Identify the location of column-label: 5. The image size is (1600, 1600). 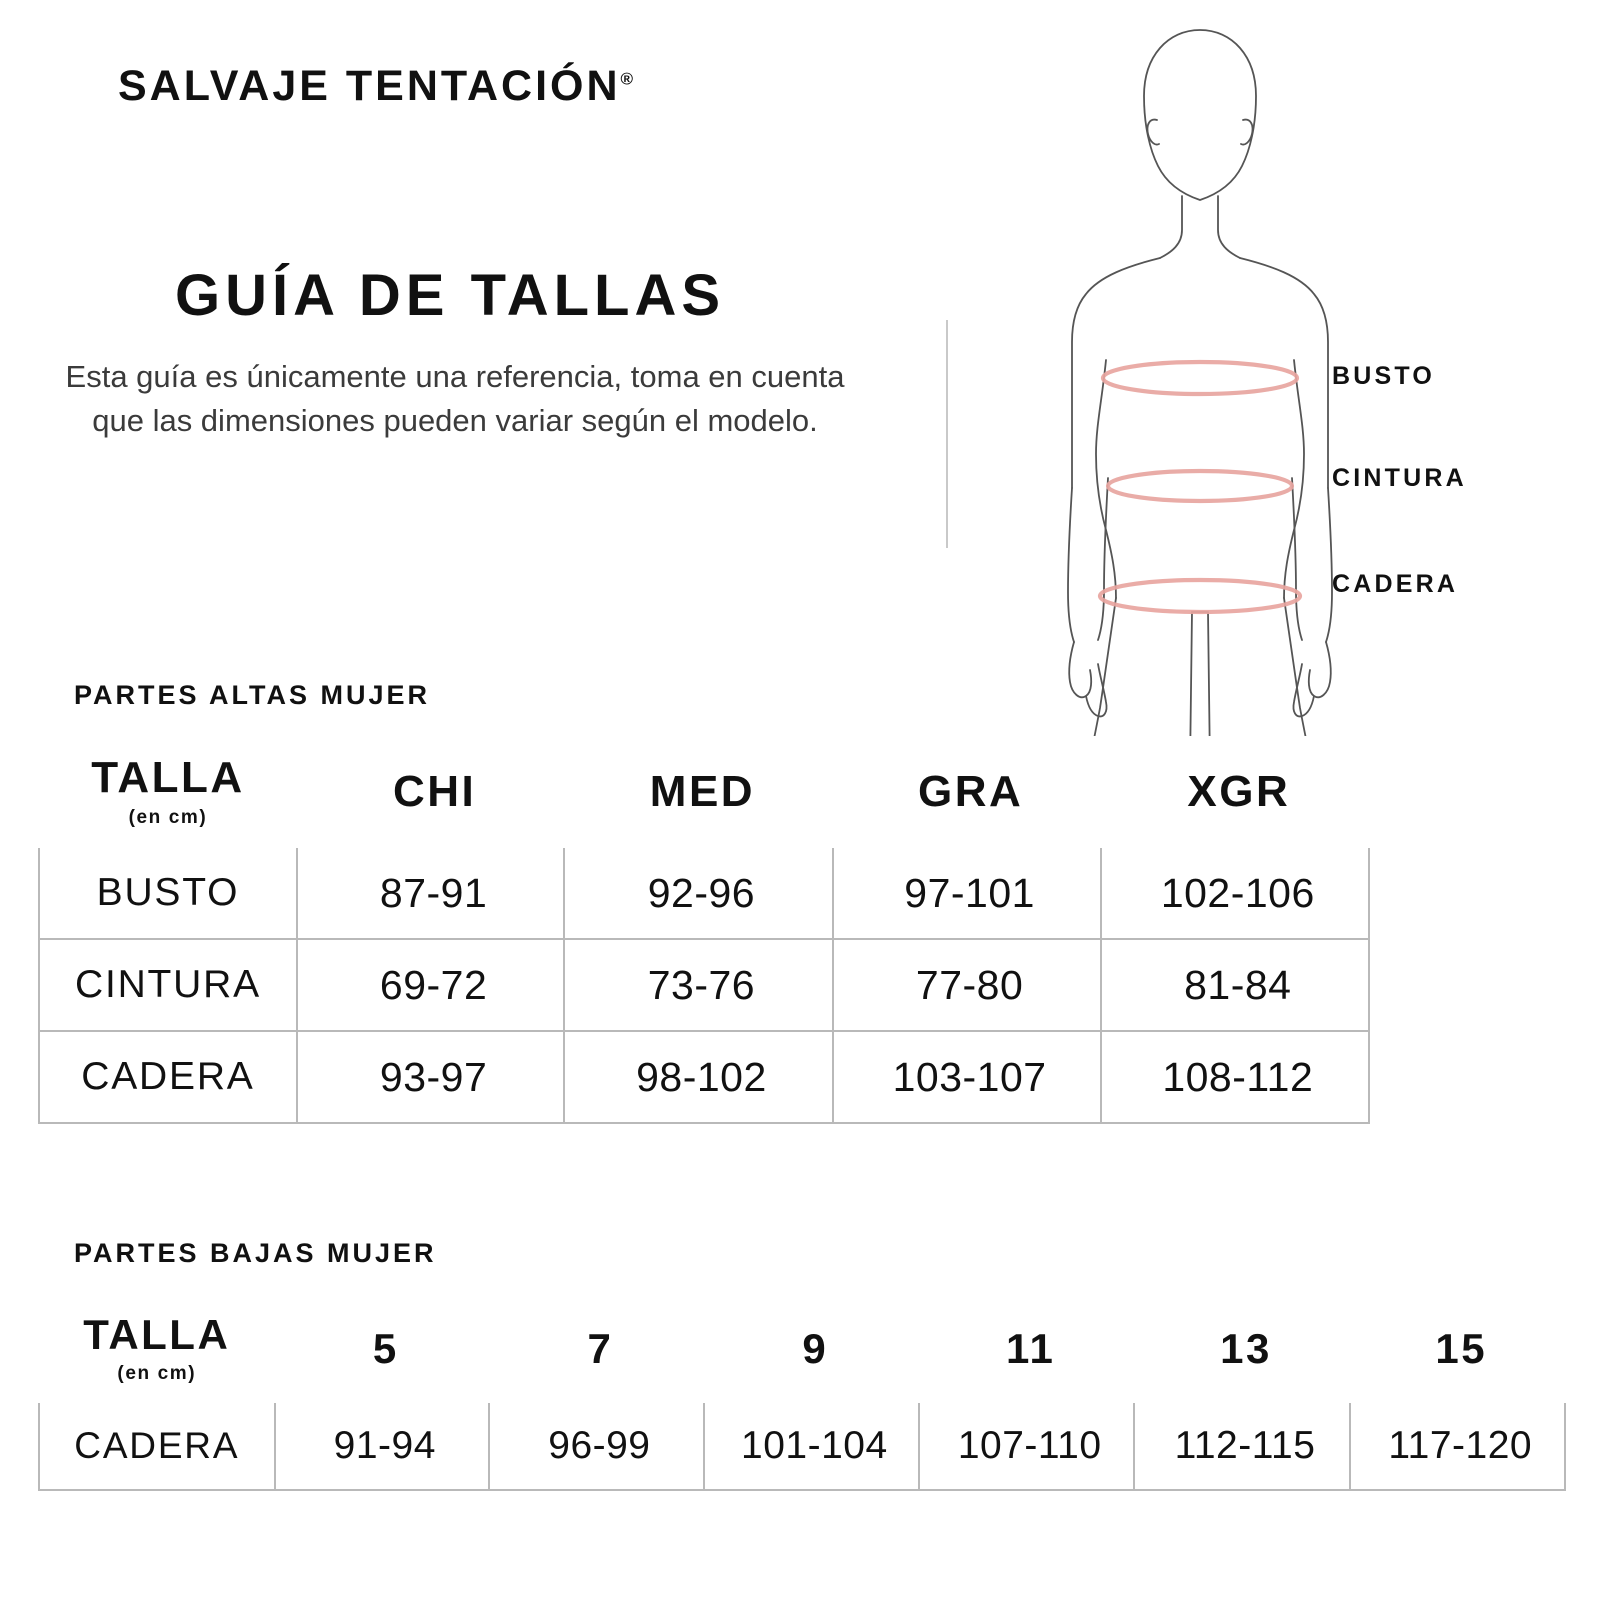
(385, 1348).